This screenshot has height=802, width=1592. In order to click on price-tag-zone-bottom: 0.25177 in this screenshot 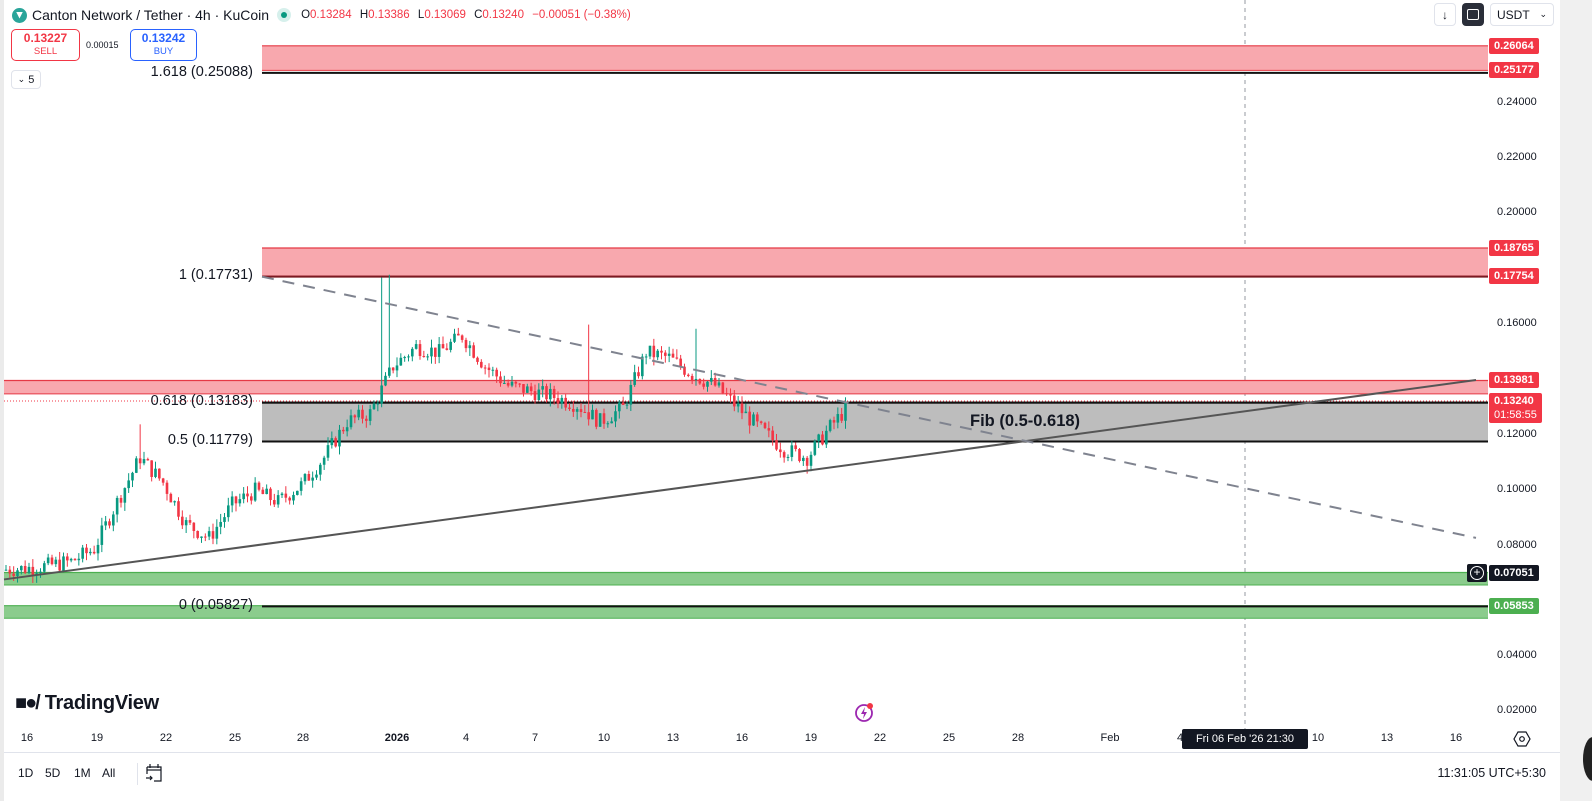, I will do `click(1514, 70)`.